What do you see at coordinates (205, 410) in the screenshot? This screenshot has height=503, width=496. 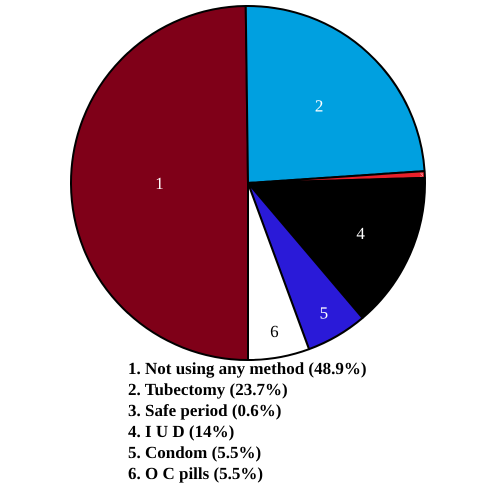 I see `text: 3. Safe period (0.6%)` at bounding box center [205, 410].